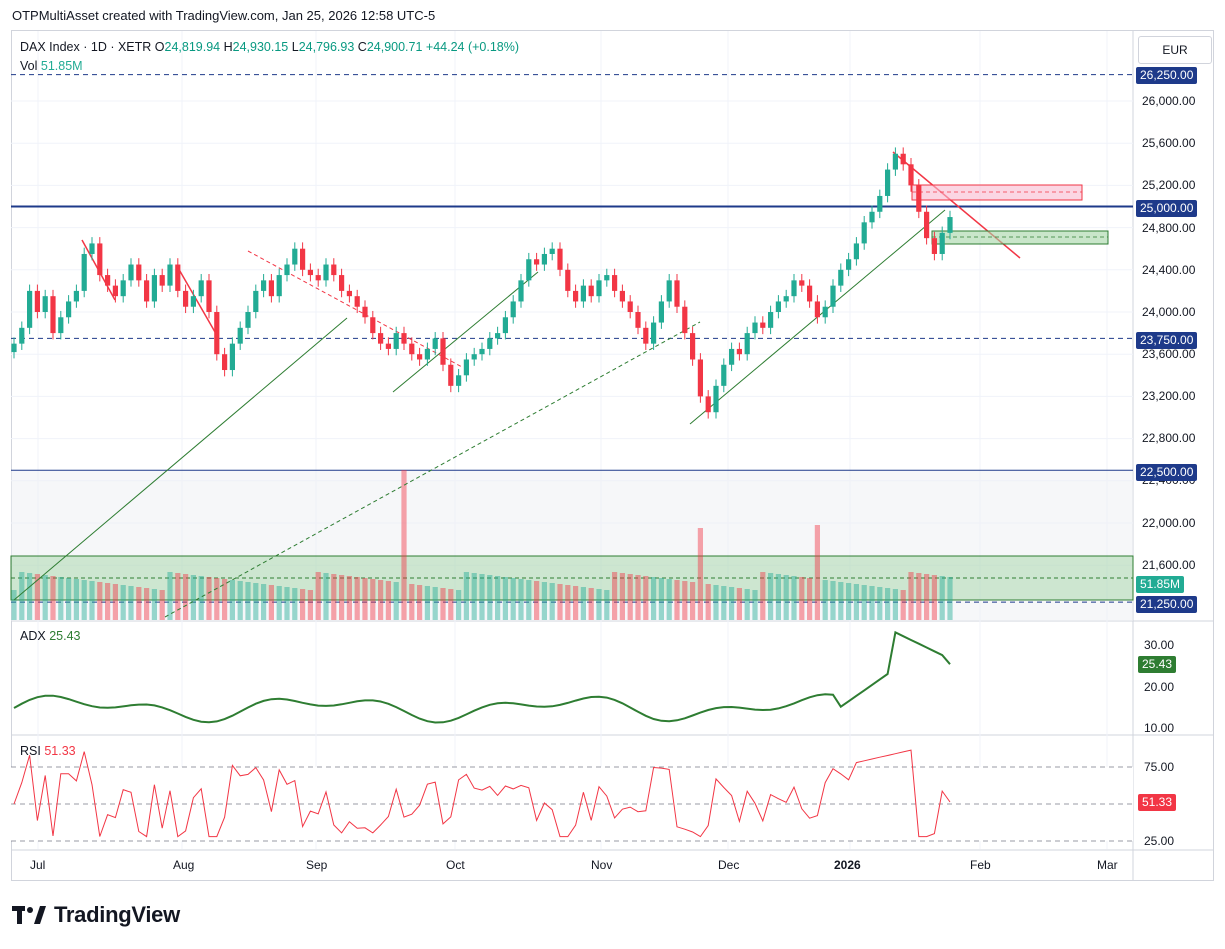 Image resolution: width=1225 pixels, height=949 pixels. I want to click on volume-value: 51.85M, so click(61, 66).